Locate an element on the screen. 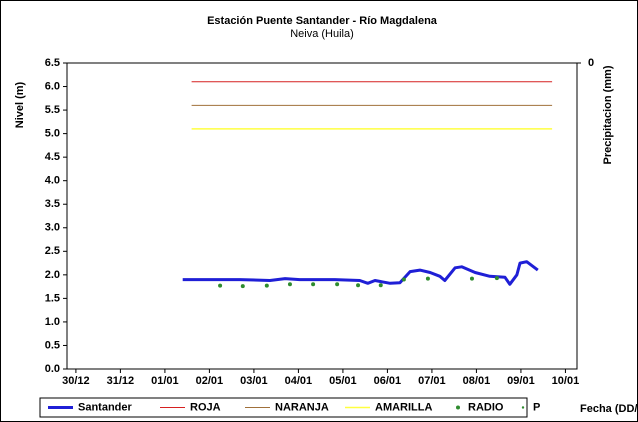 This screenshot has height=422, width=638. x-tick-label: 31/12 is located at coordinates (121, 381).